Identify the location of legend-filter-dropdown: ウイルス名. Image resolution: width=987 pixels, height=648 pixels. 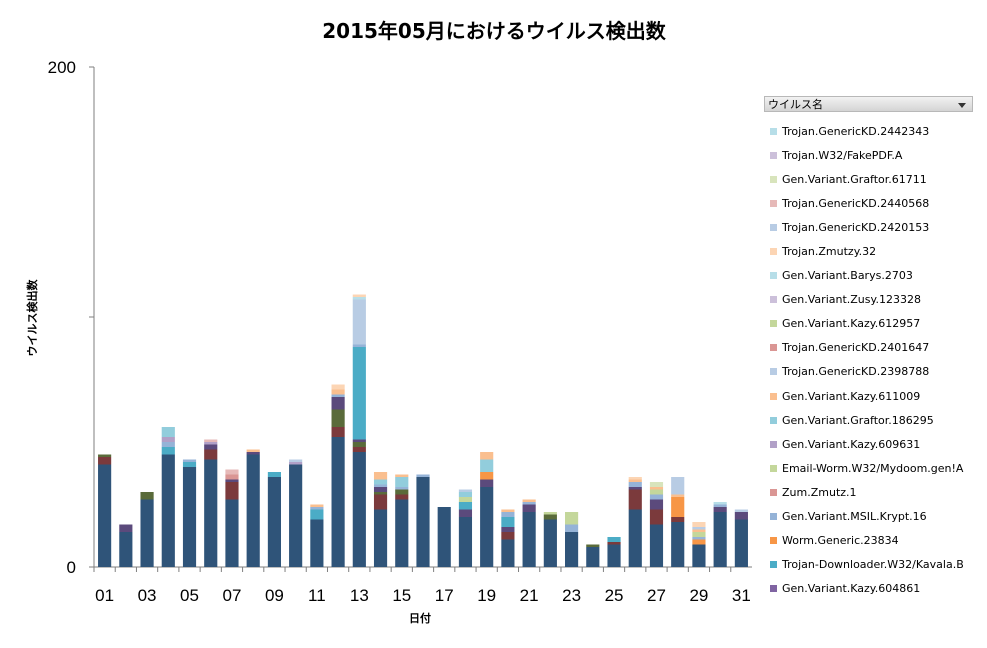
(868, 104).